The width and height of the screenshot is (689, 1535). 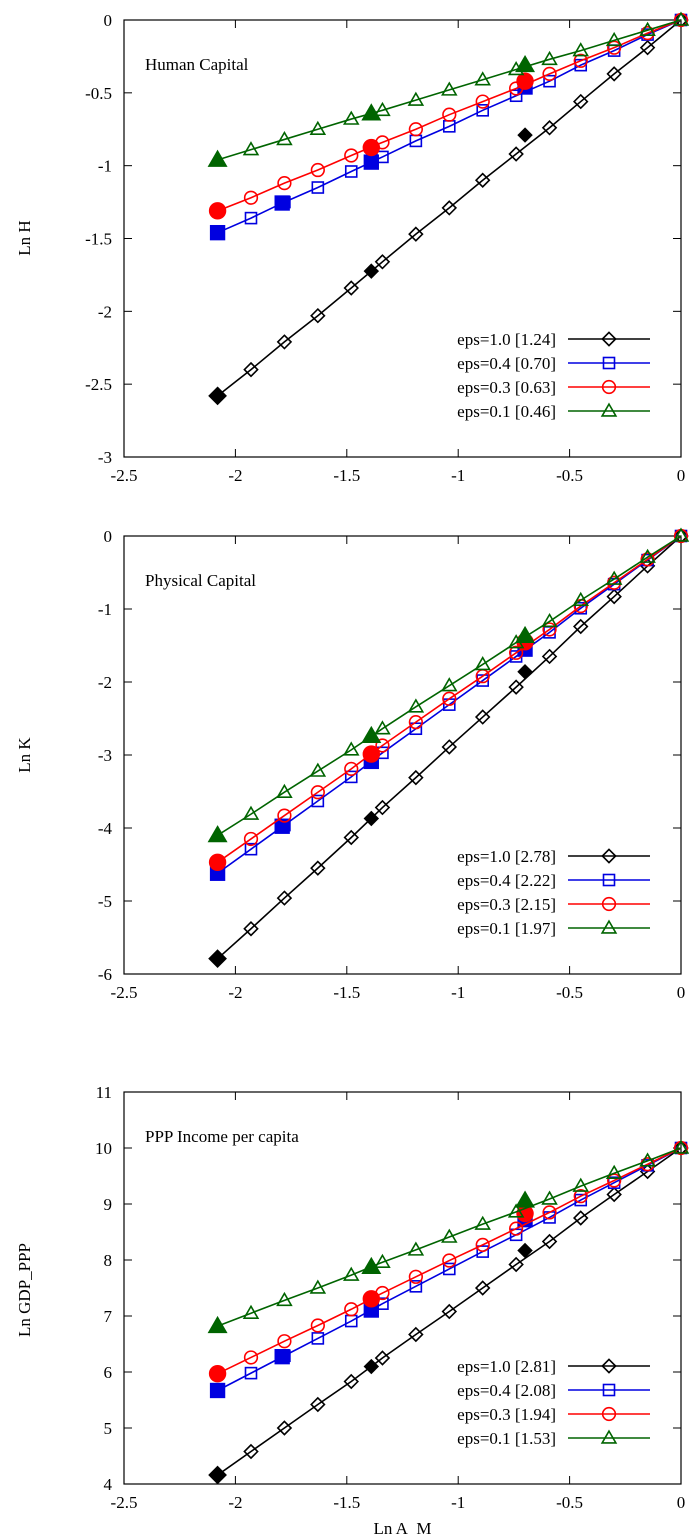 I want to click on y-tick-label: -0.5, so click(x=98, y=93).